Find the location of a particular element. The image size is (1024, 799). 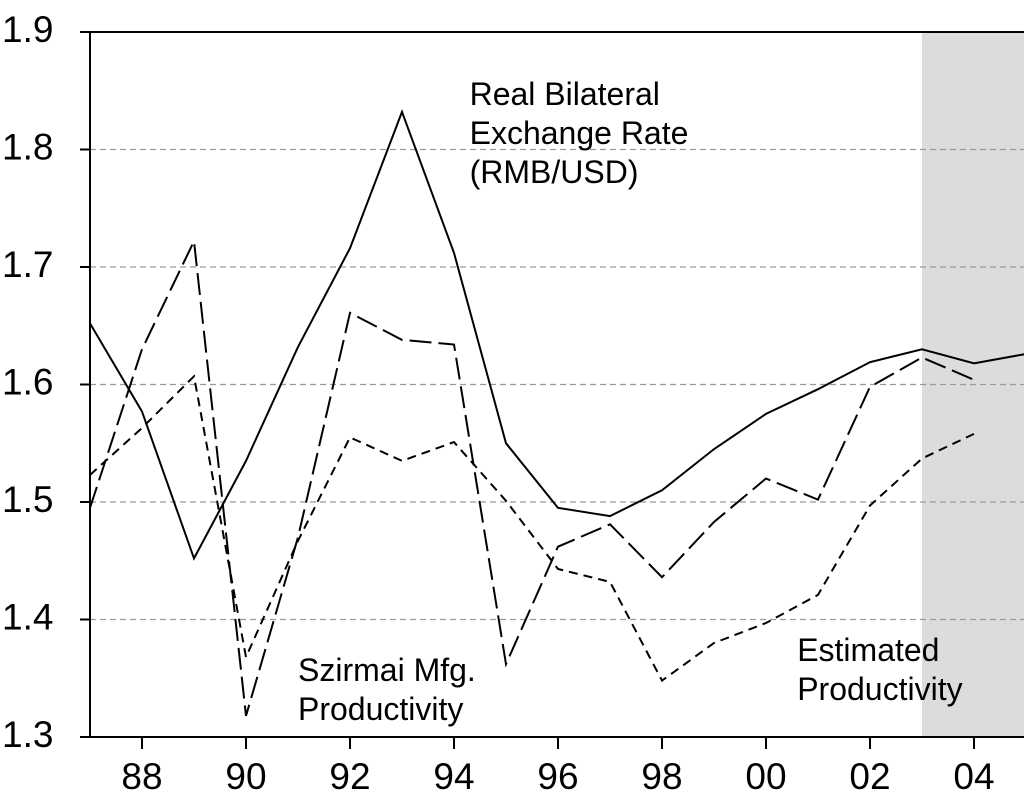

x-tick-label: 92 is located at coordinates (349, 776).